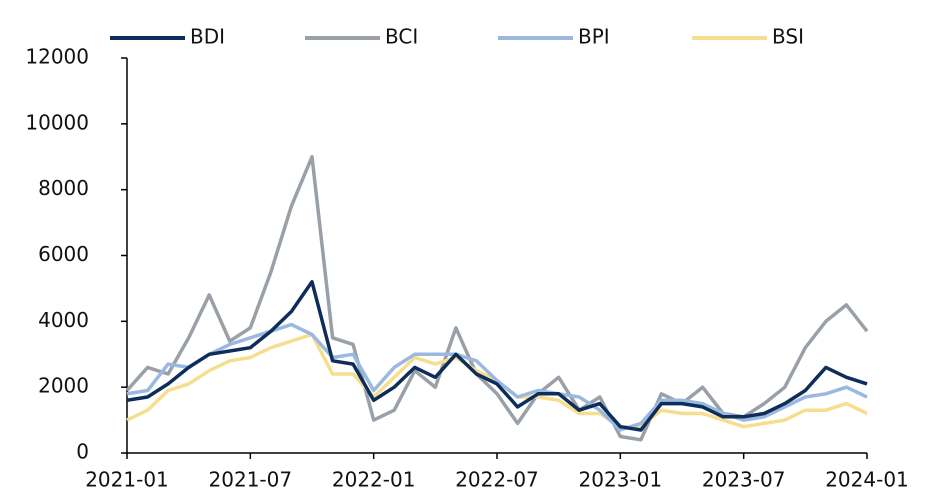 This screenshot has width=925, height=499. Describe the element at coordinates (744, 480) in the screenshot. I see `x-tick-label: 2023-07` at that location.